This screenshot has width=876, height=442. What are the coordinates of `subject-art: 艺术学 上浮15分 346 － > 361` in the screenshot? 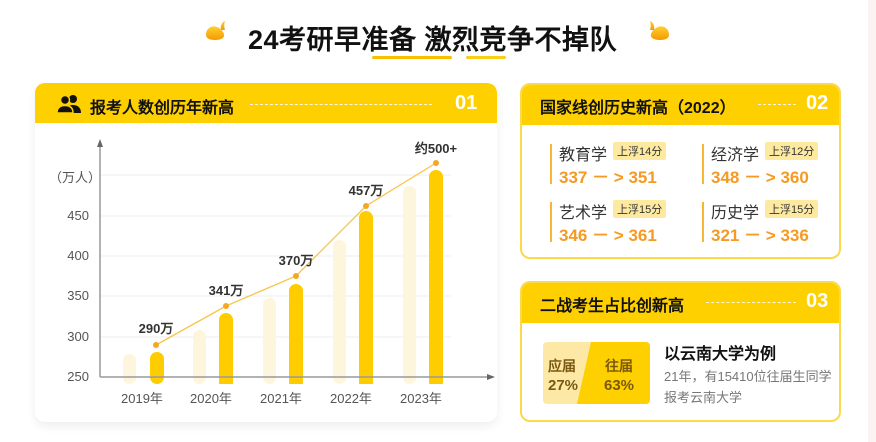 It's located at (620, 222).